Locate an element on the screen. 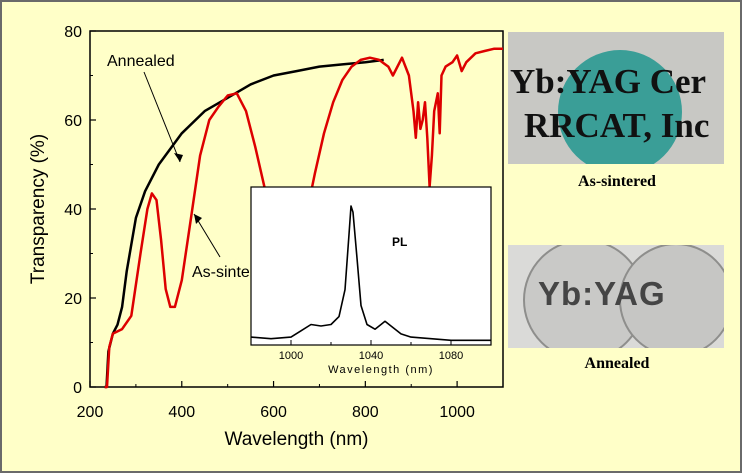 This screenshot has height=473, width=742. annealed-photo: Yb:YAG is located at coordinates (616, 296).